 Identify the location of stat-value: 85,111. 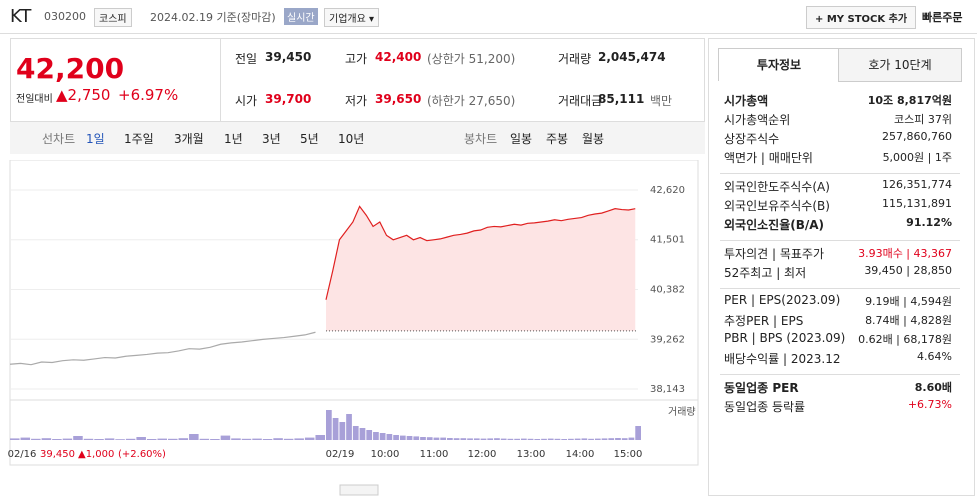
(621, 99).